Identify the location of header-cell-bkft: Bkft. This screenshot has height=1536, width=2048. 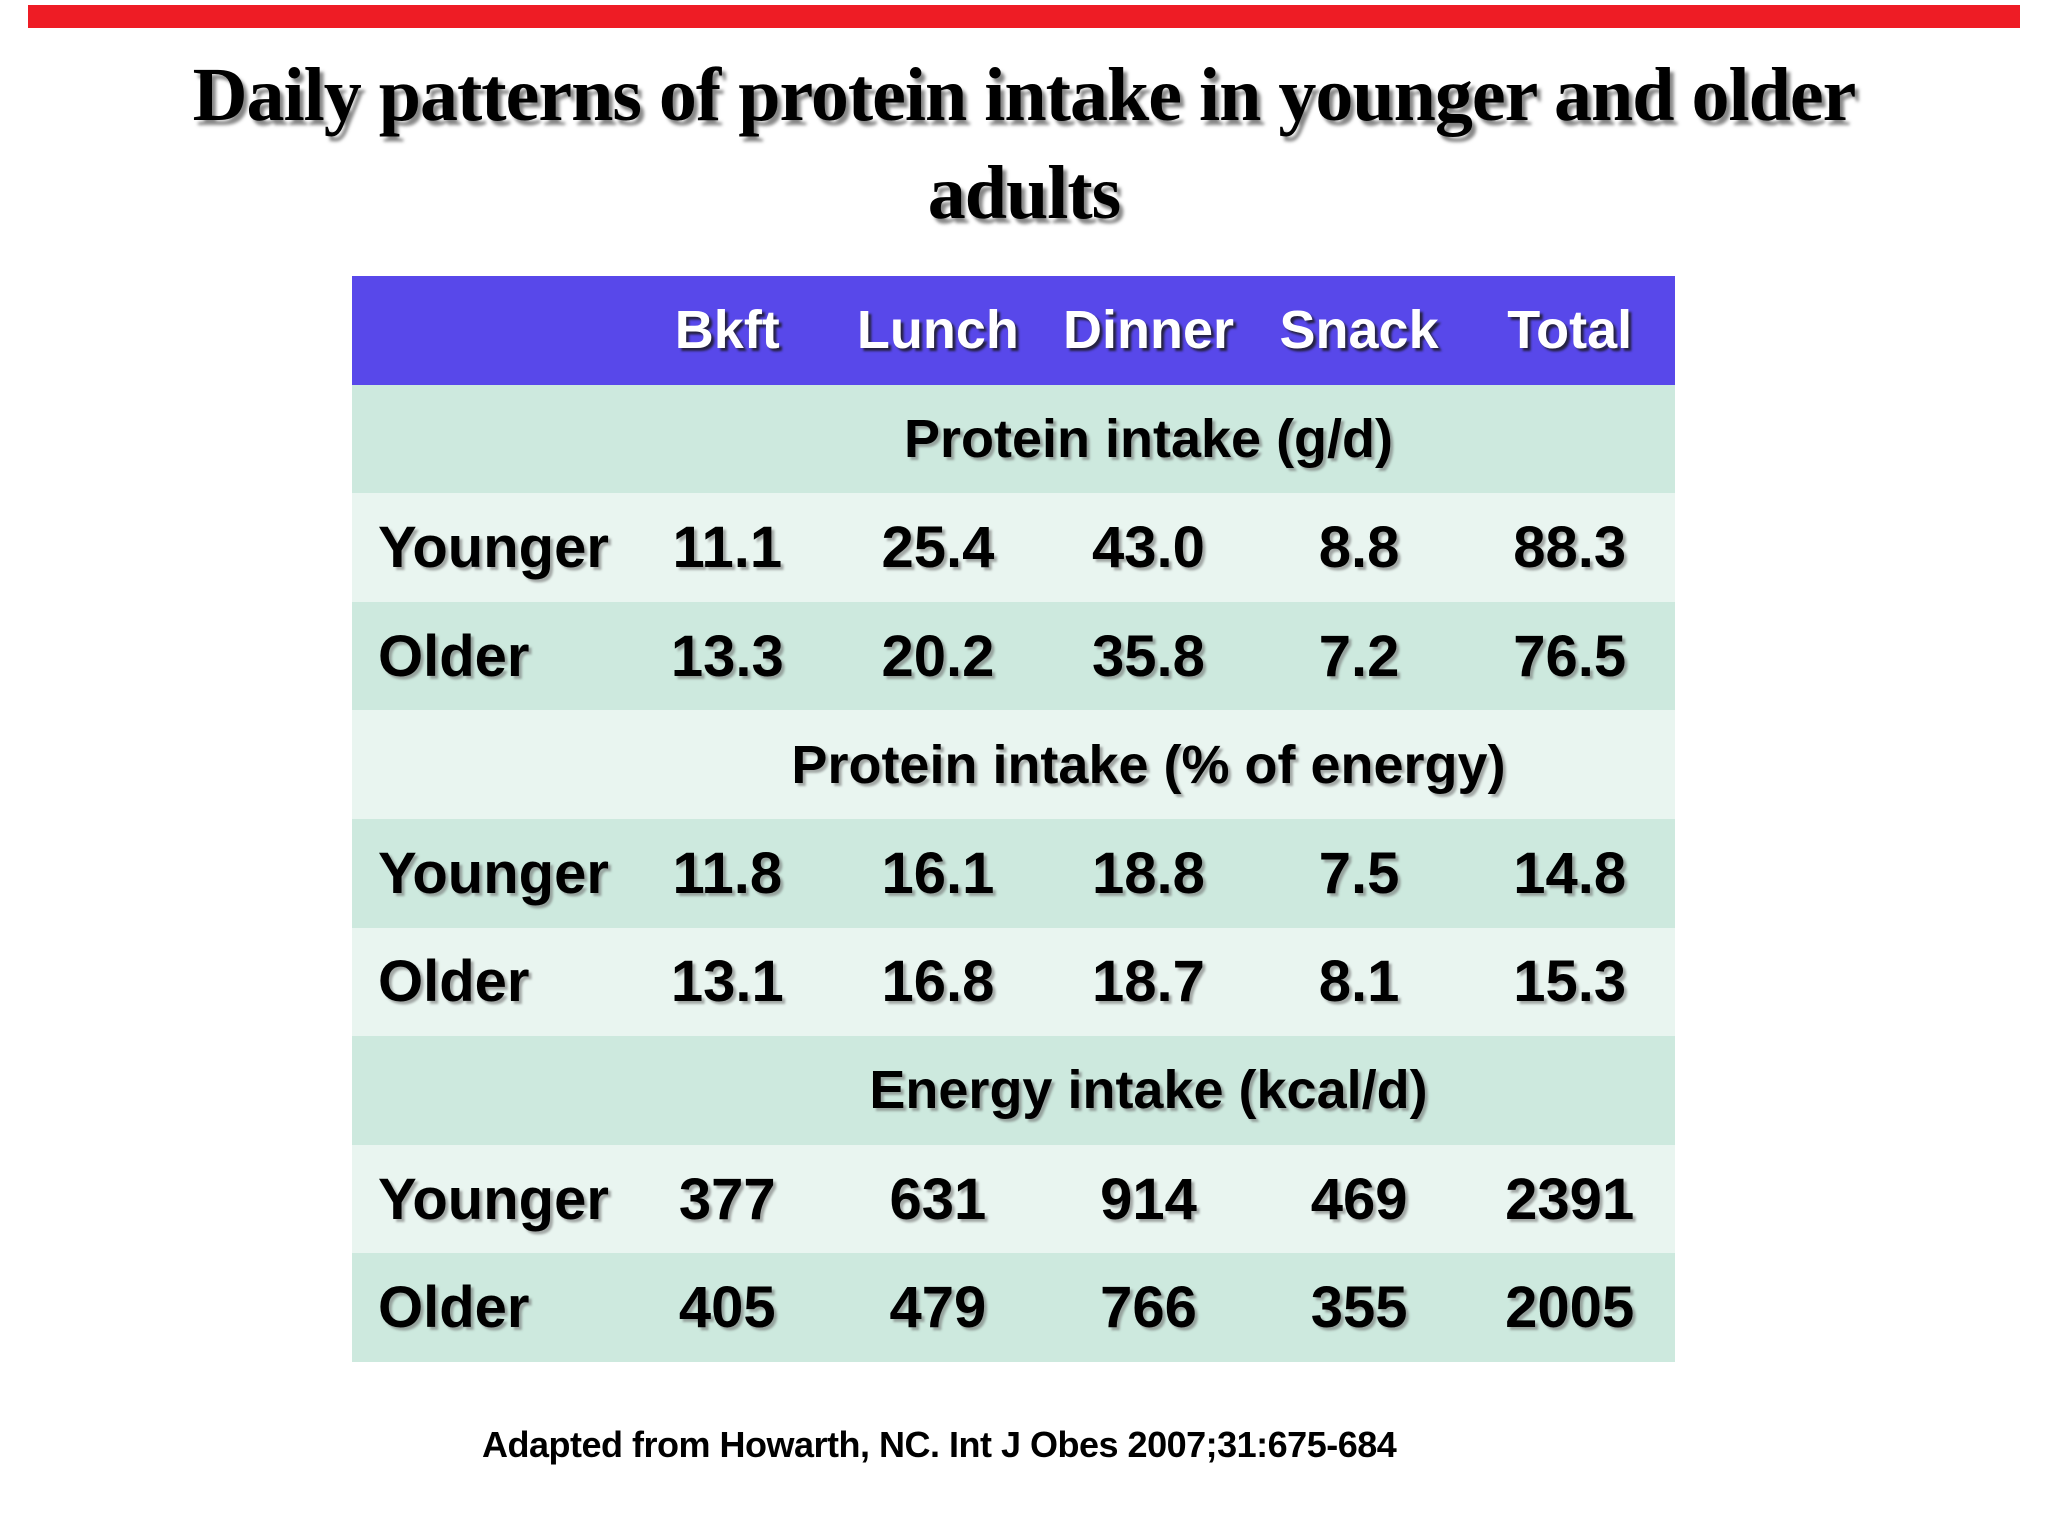
(727, 330).